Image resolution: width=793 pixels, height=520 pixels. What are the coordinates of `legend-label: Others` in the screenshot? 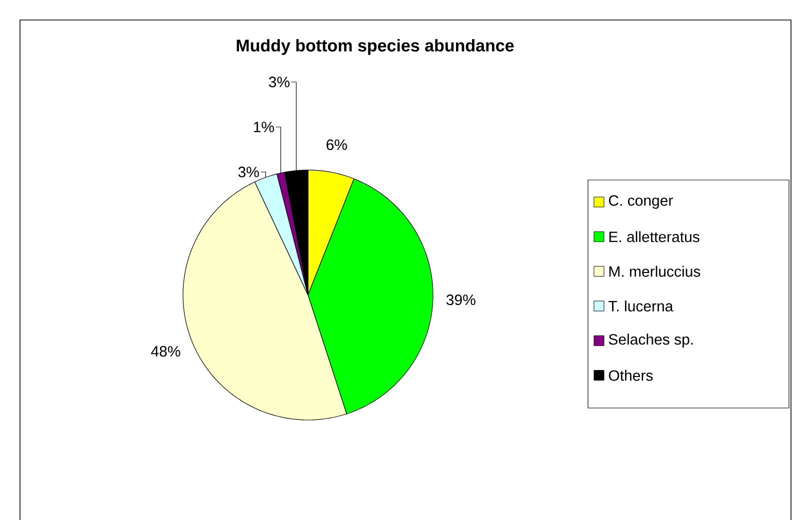 It's located at (630, 375).